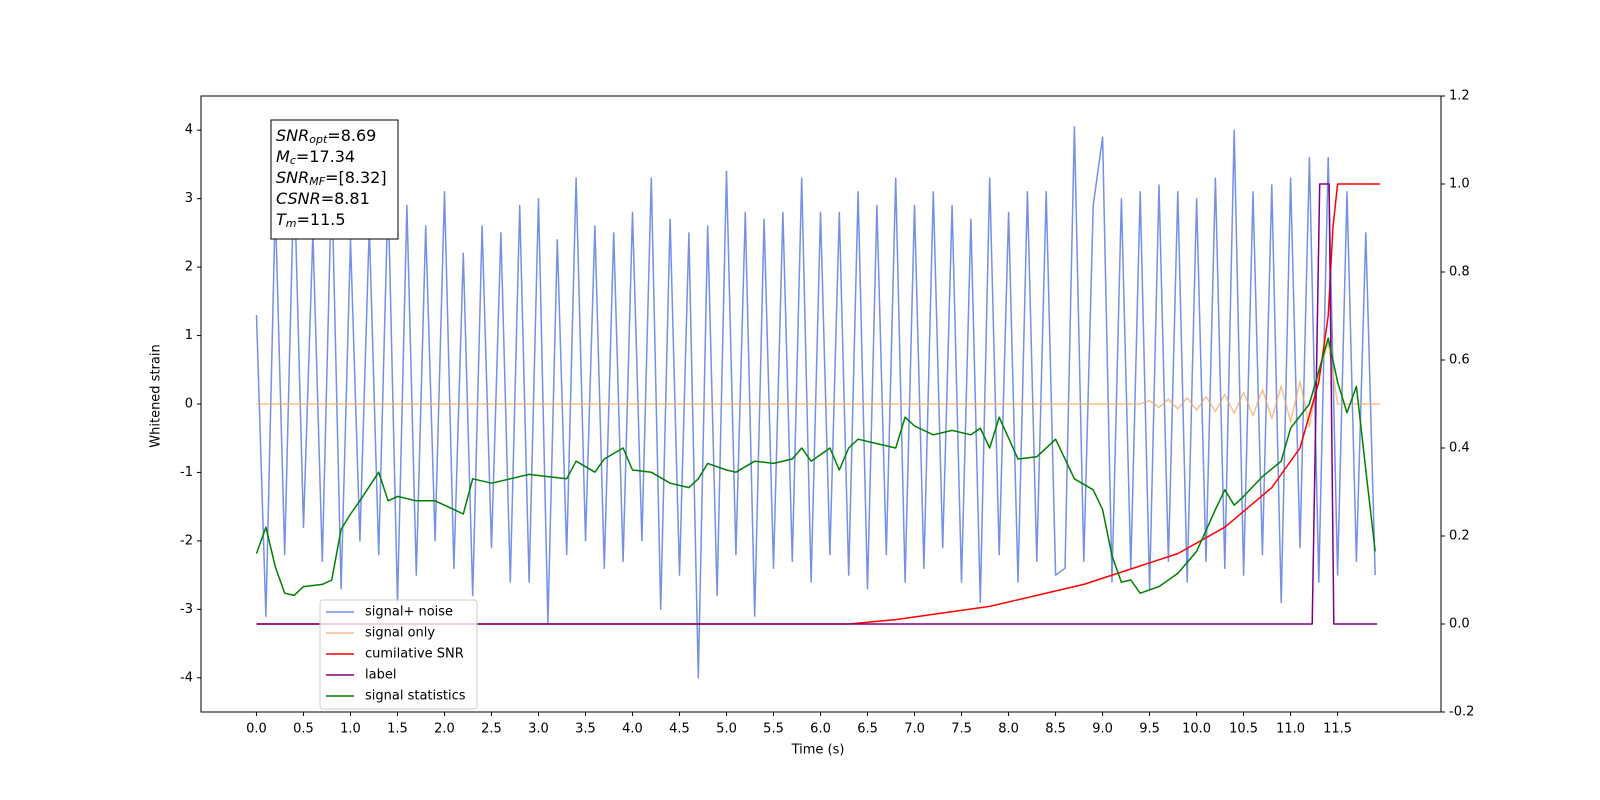 This screenshot has height=800, width=1600. I want to click on annotation-text: Tm=11.5, so click(311, 220).